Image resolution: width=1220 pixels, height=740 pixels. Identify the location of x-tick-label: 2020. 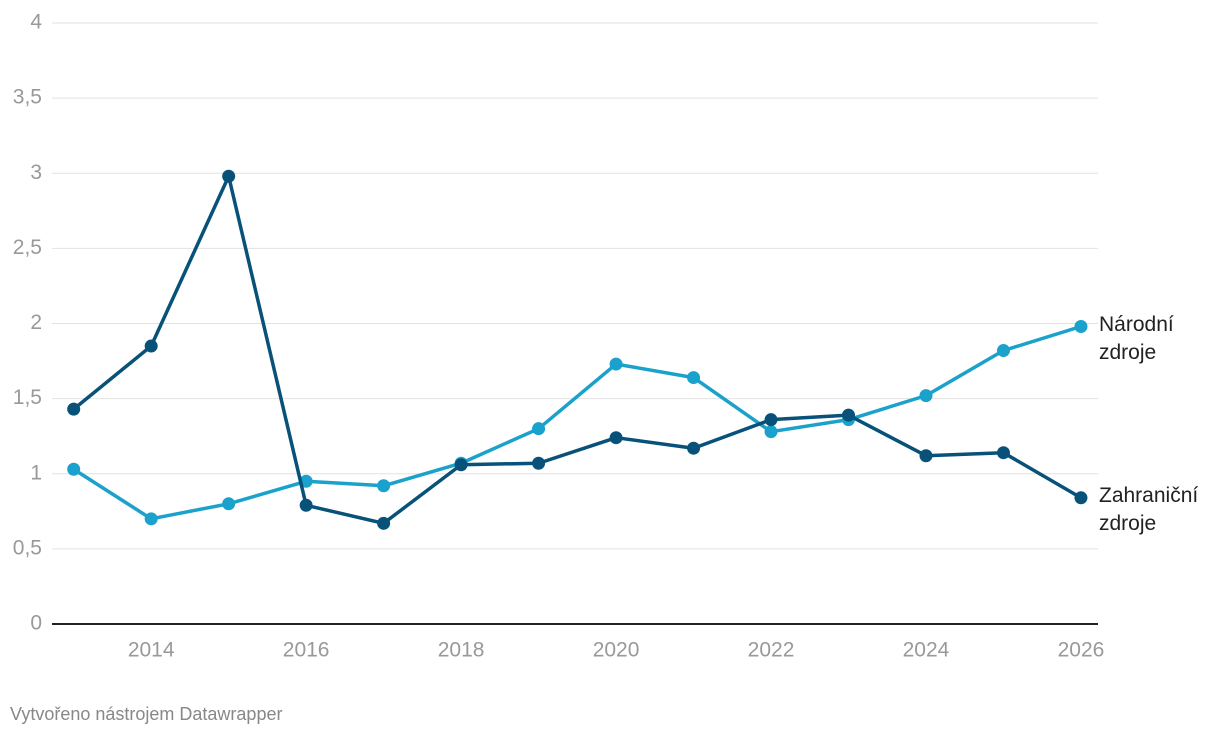
(616, 650).